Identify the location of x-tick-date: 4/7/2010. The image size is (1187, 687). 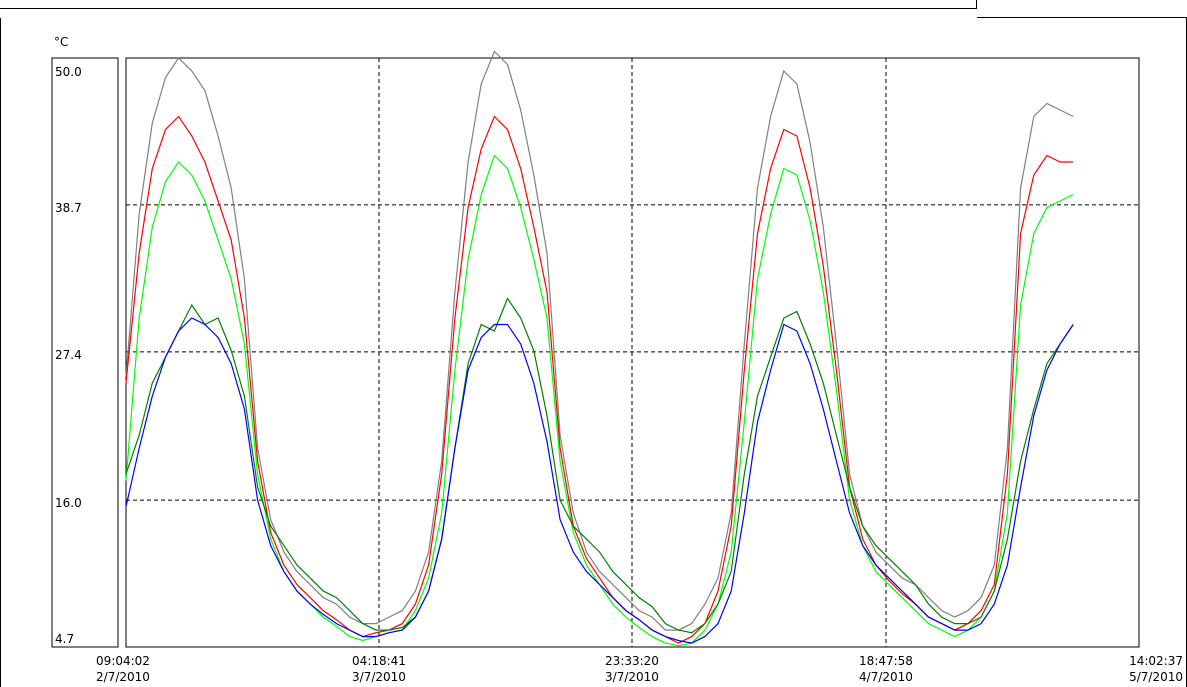
(886, 677).